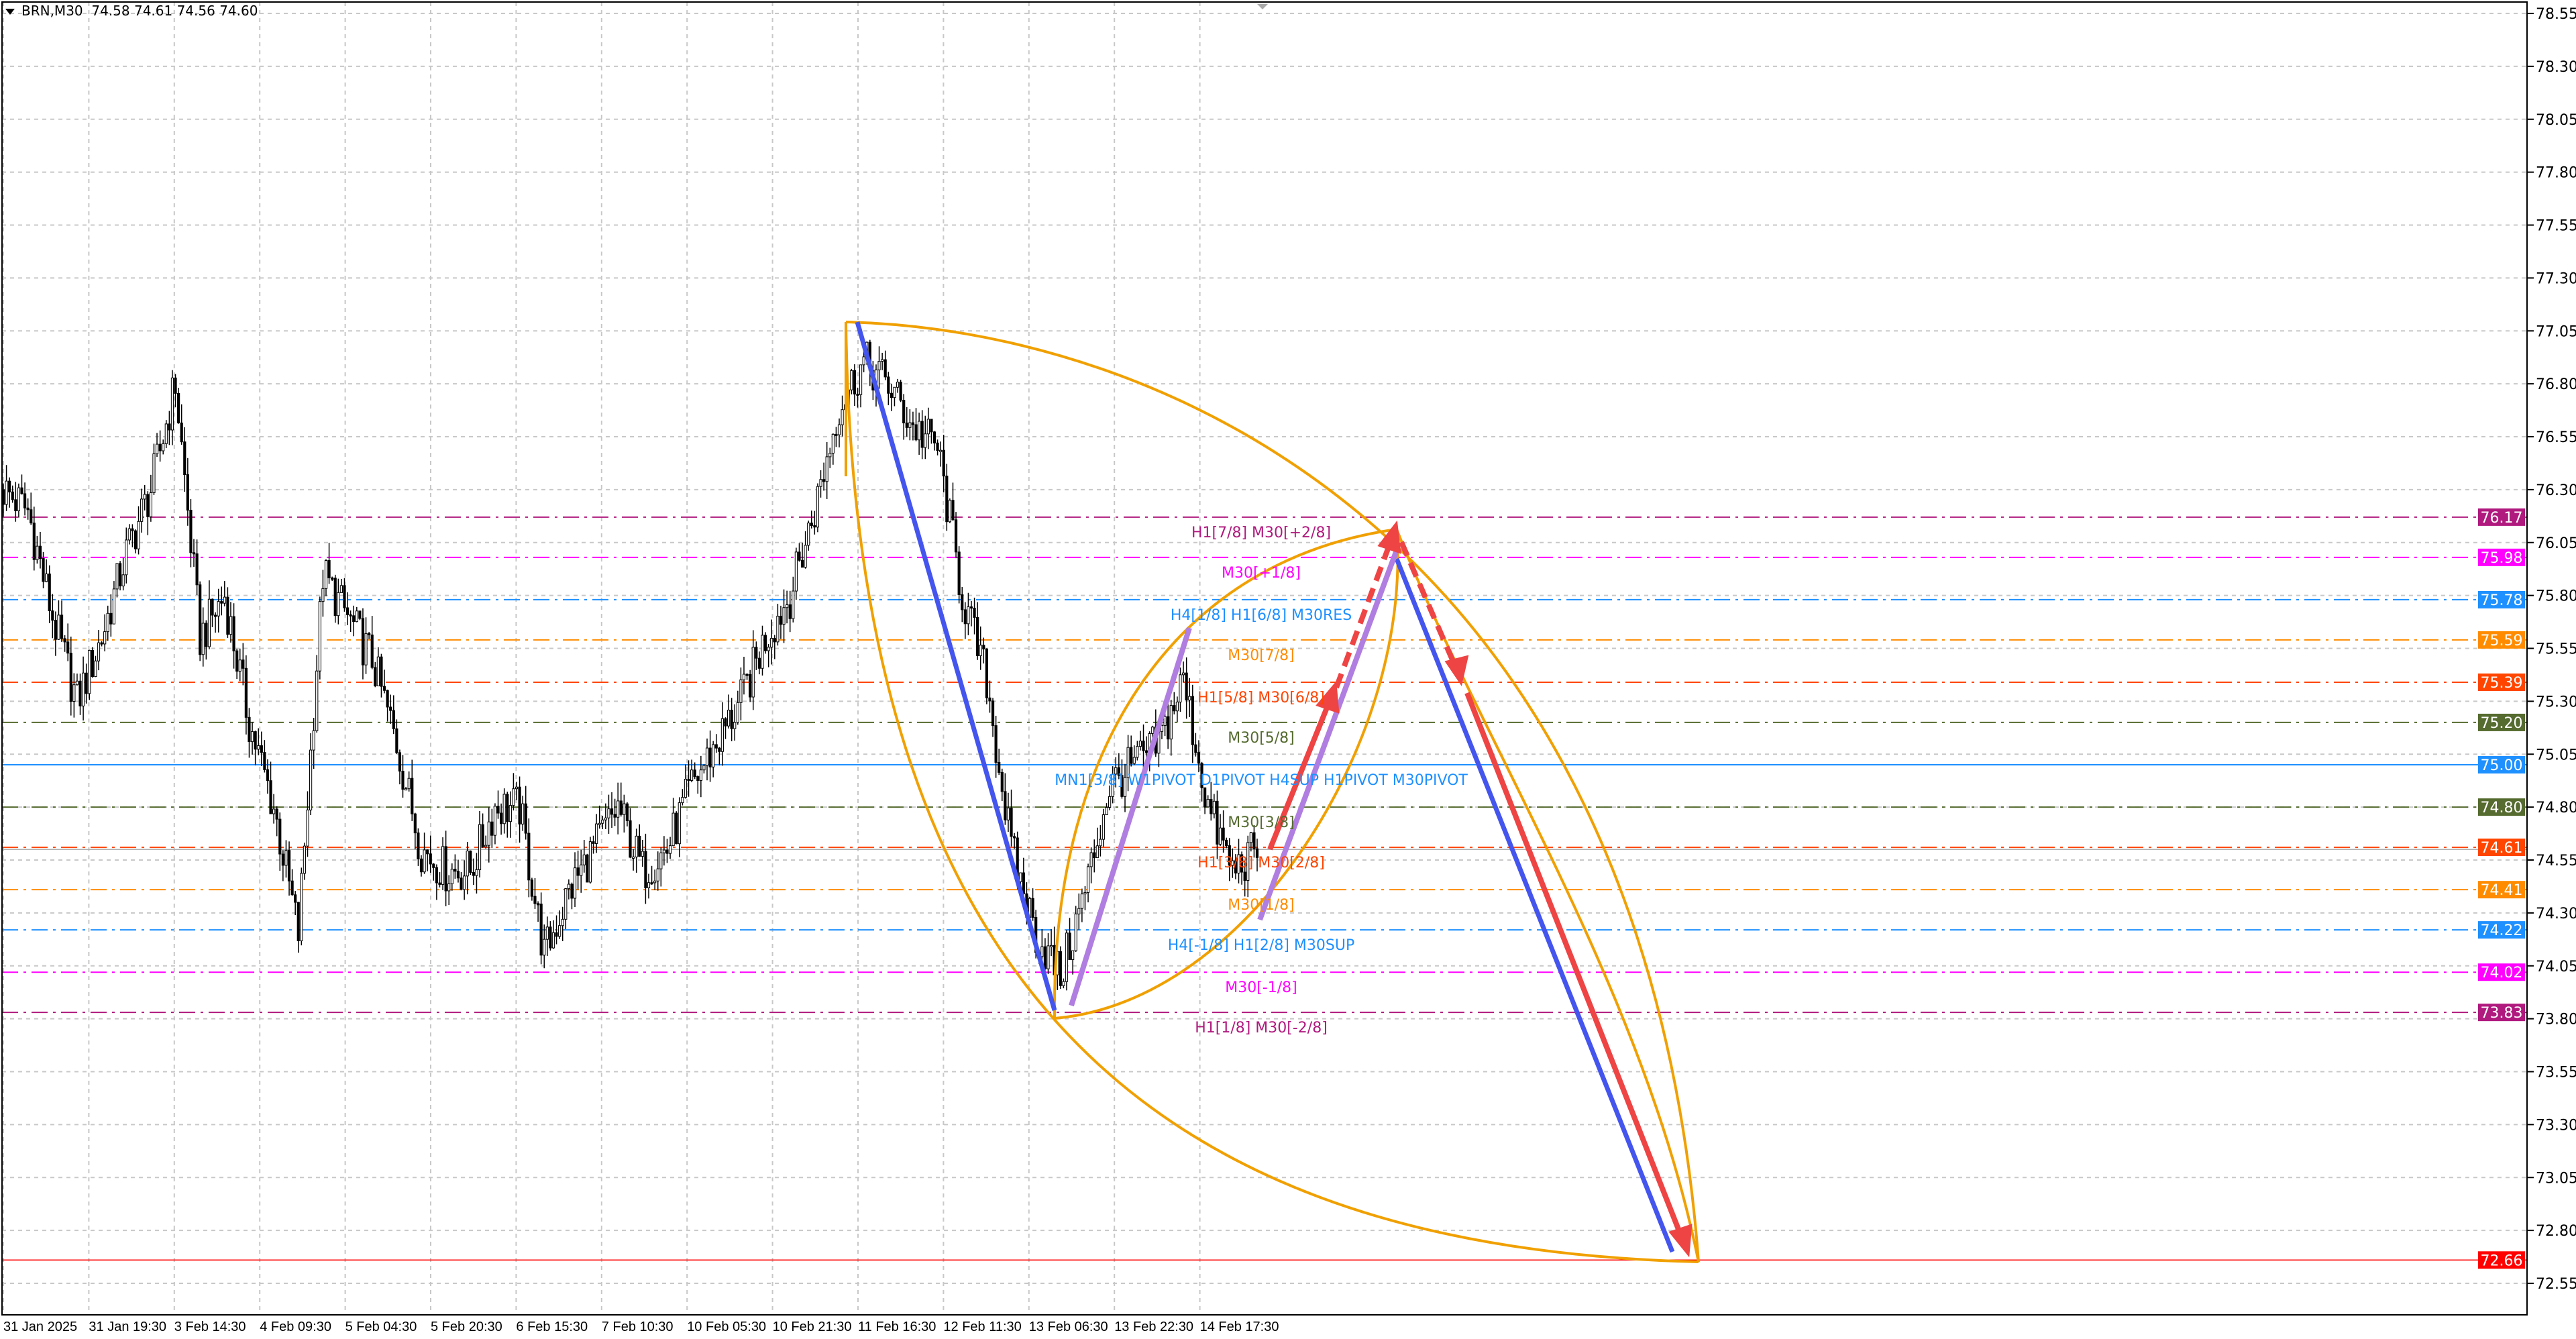 Image resolution: width=2576 pixels, height=1339 pixels. I want to click on y-tick-label: 74.55, so click(2556, 861).